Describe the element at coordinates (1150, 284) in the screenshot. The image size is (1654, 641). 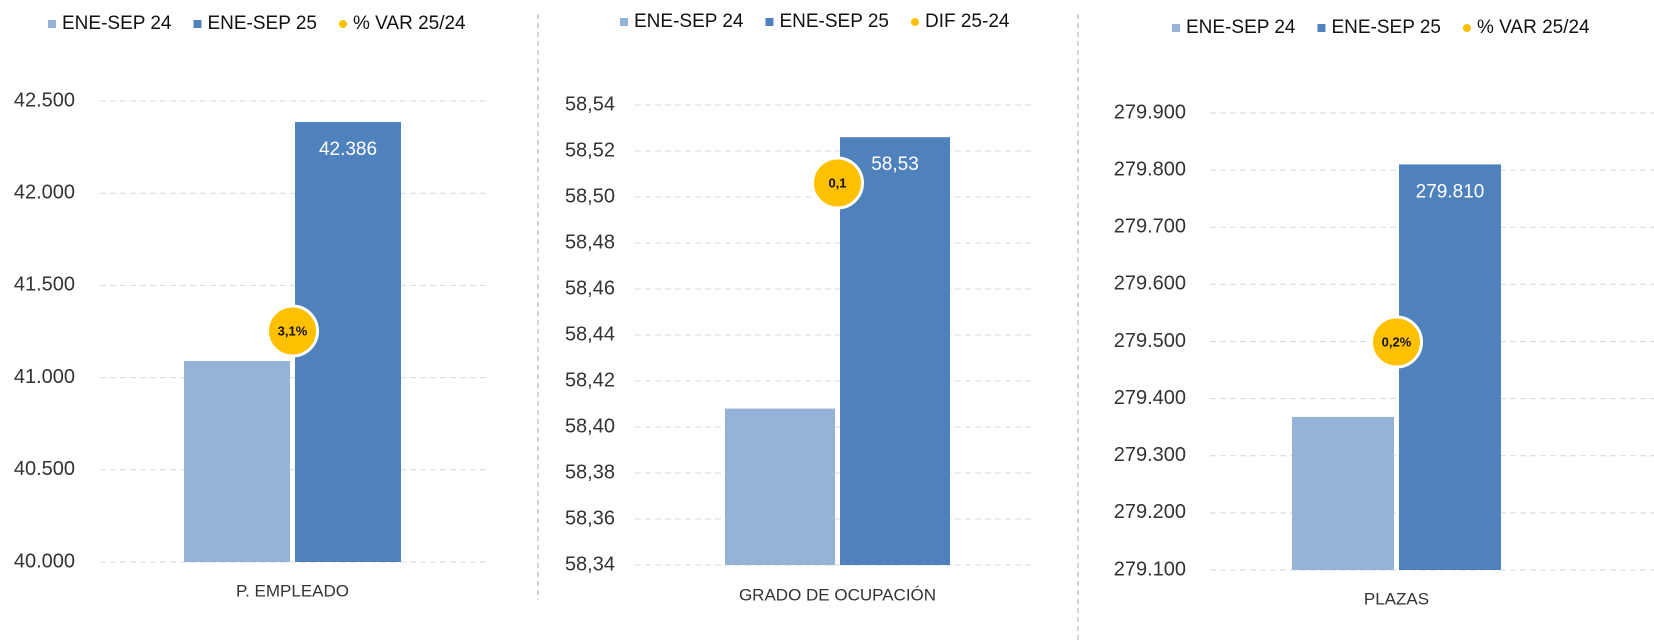
I see `y-tick-label: 279.600` at that location.